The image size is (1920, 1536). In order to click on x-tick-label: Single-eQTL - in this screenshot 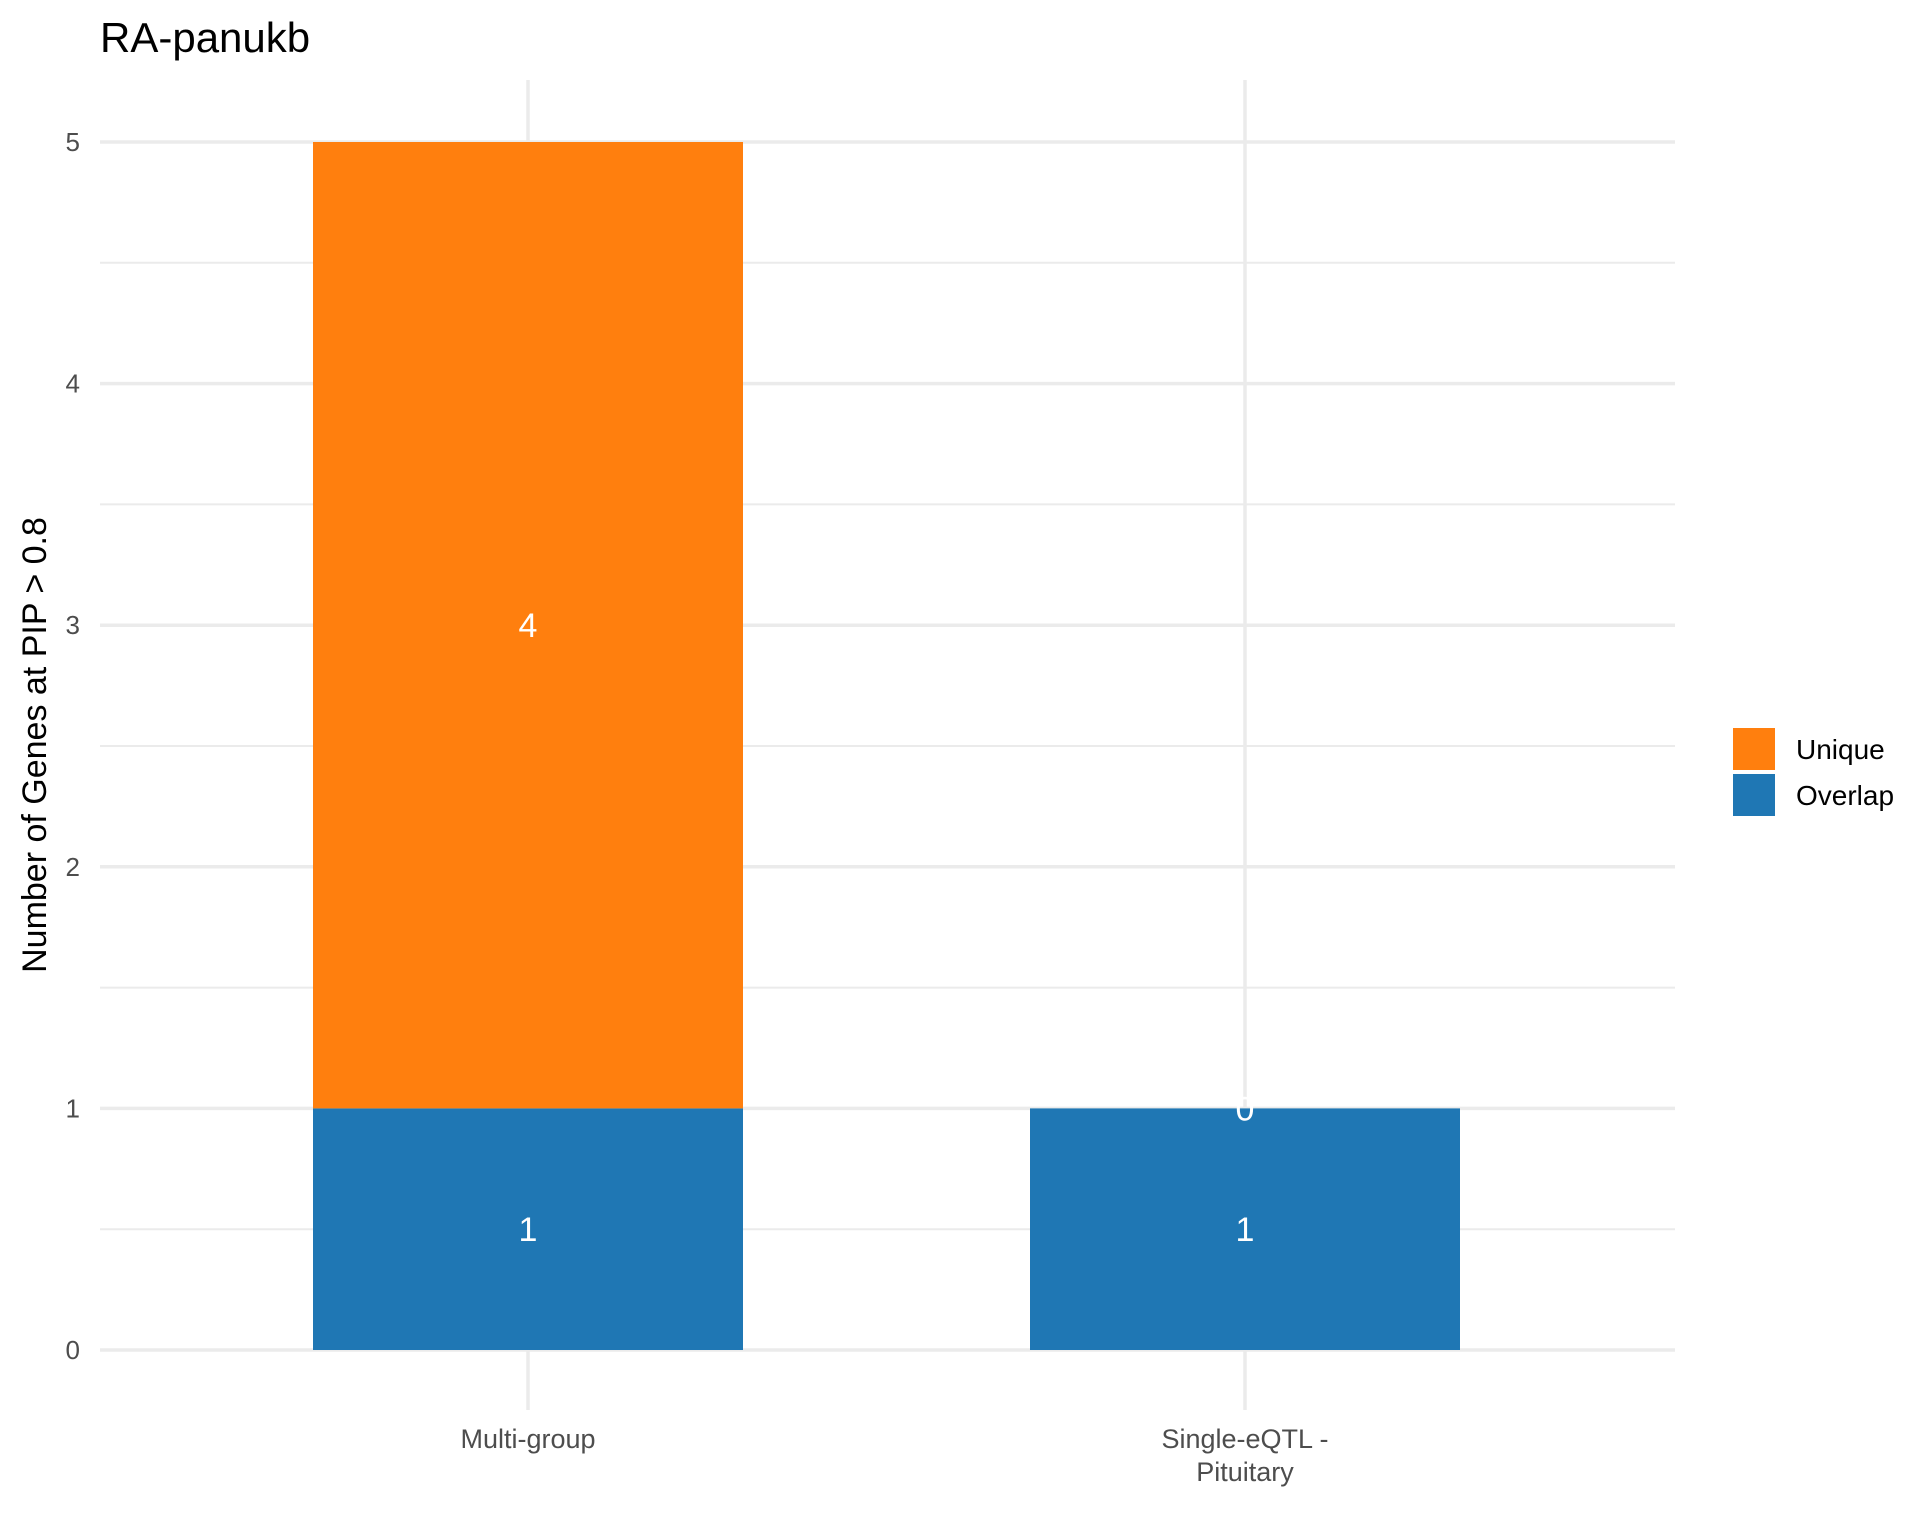, I will do `click(1244, 1439)`.